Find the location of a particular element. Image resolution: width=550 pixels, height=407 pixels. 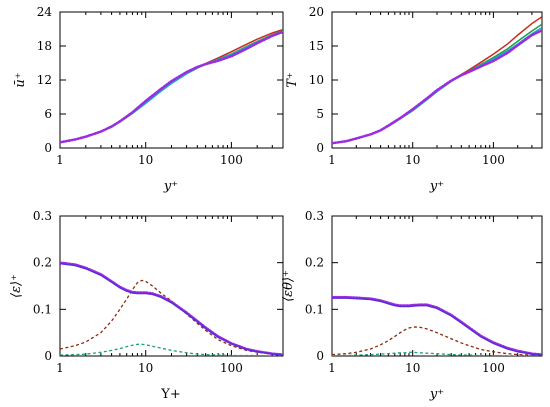

y-axis-label: T⁺ is located at coordinates (292, 80).